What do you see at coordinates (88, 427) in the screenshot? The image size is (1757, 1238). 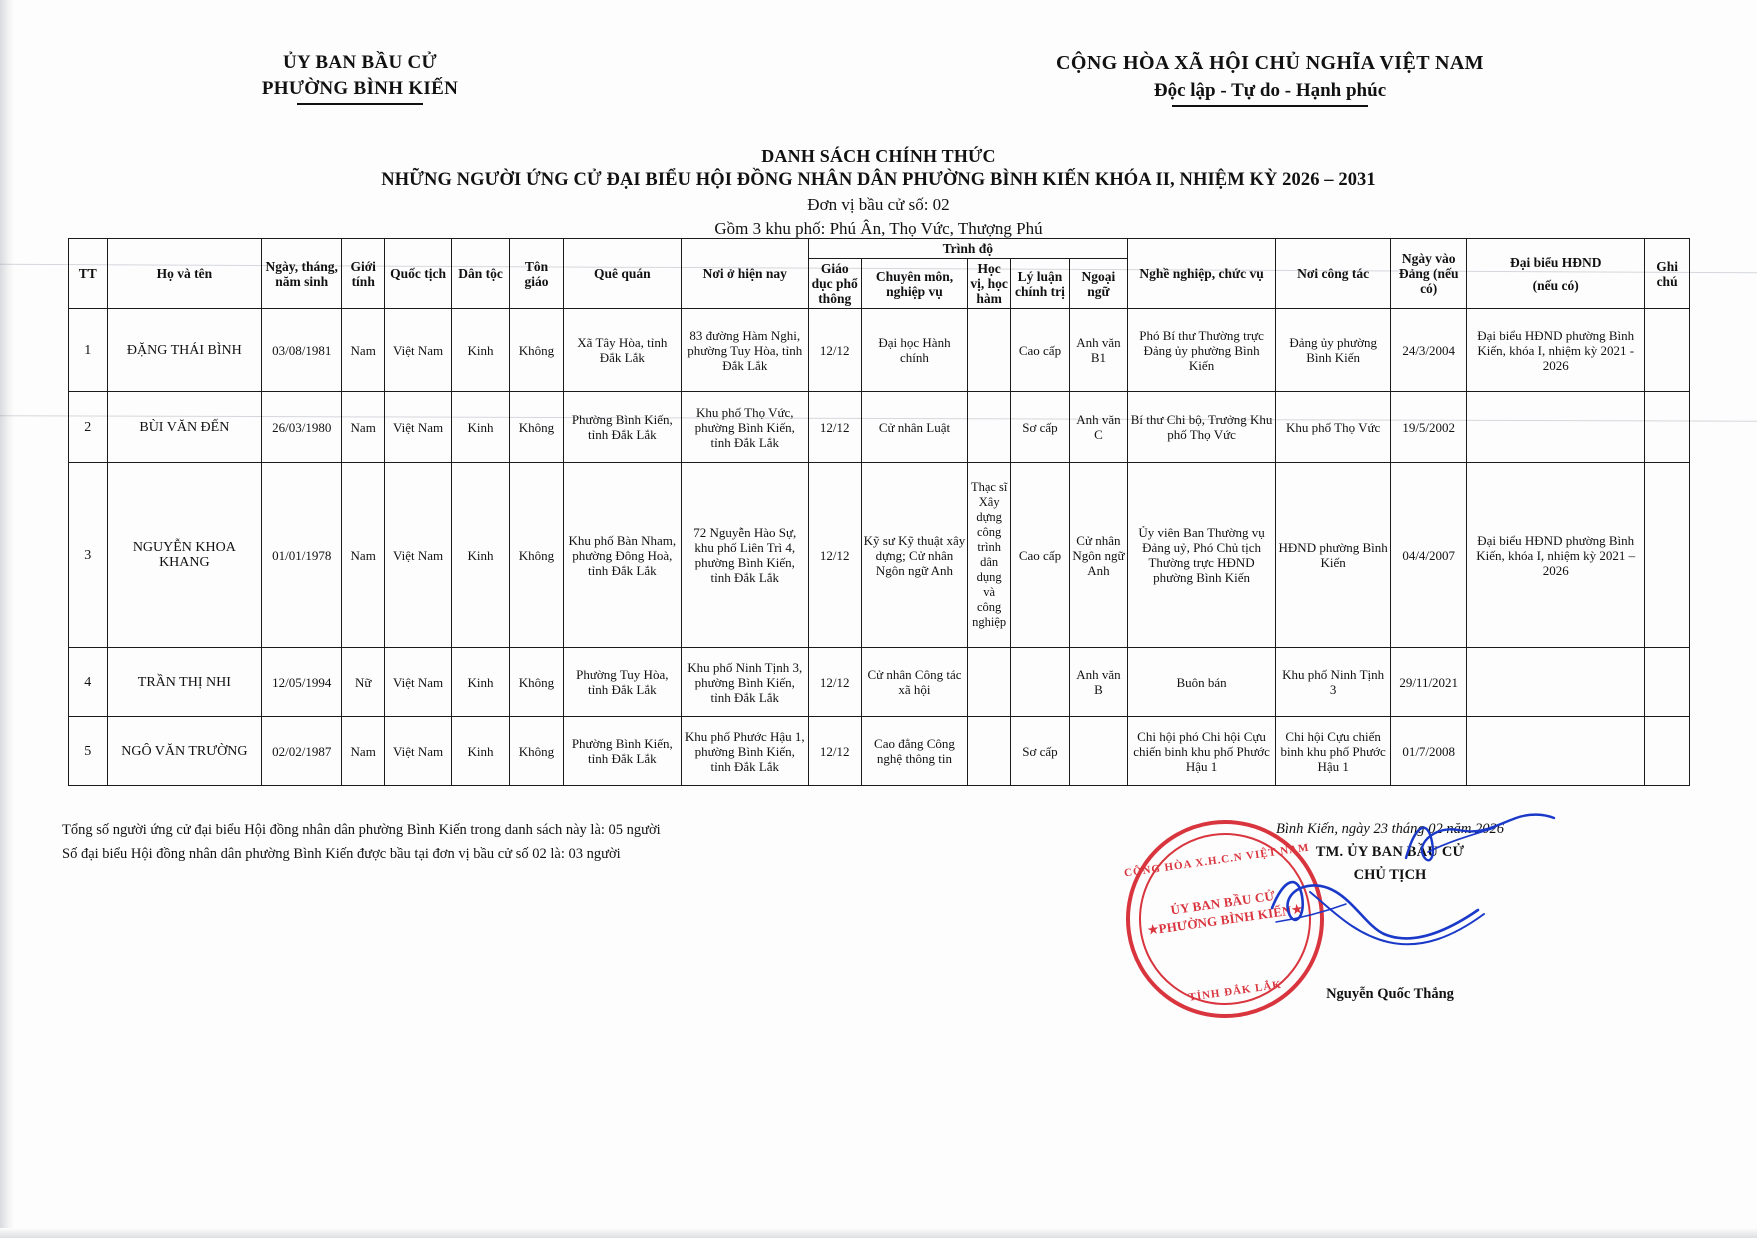 I see `cell-tt: 2` at bounding box center [88, 427].